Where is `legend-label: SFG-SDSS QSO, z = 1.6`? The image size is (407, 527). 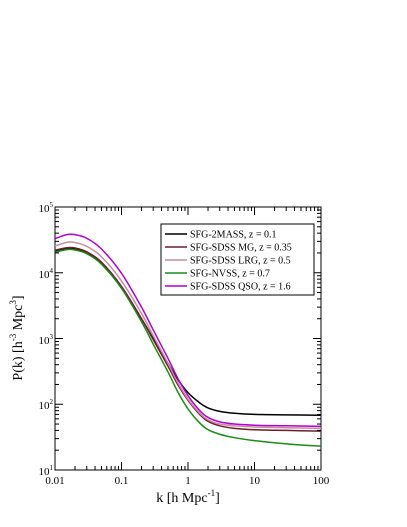
legend-label: SFG-SDSS QSO, z = 1.6 is located at coordinates (240, 287).